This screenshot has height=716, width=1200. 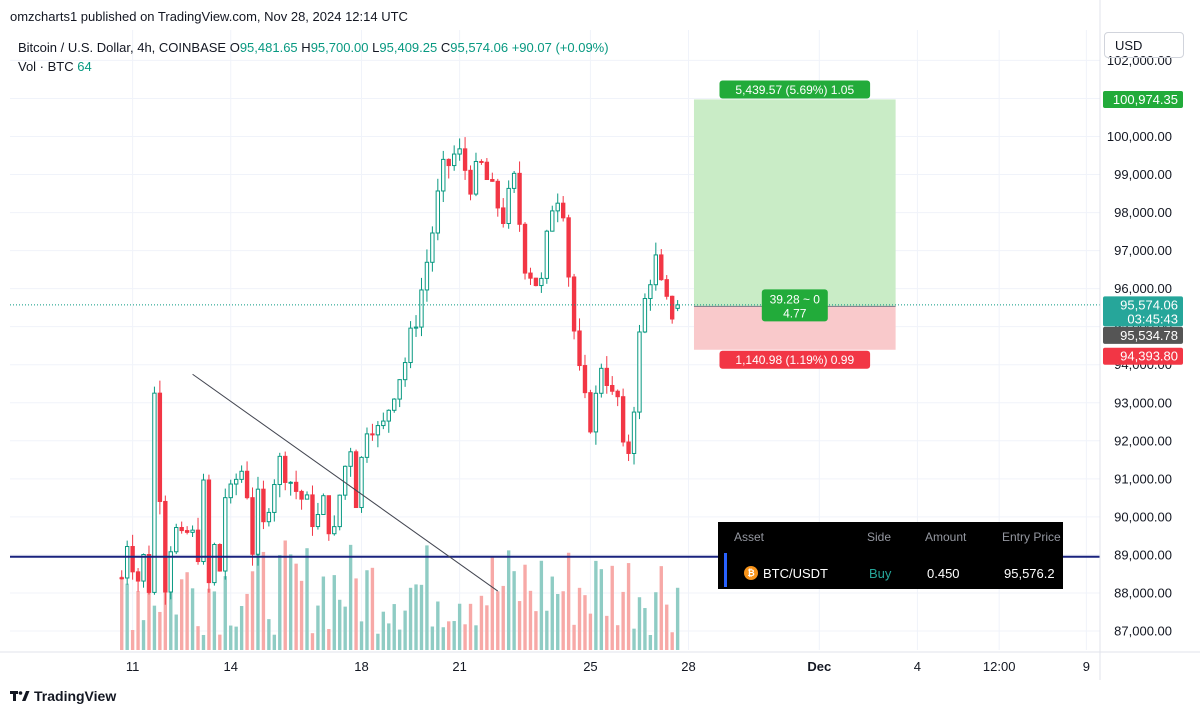 I want to click on open-label: O, so click(x=234, y=47).